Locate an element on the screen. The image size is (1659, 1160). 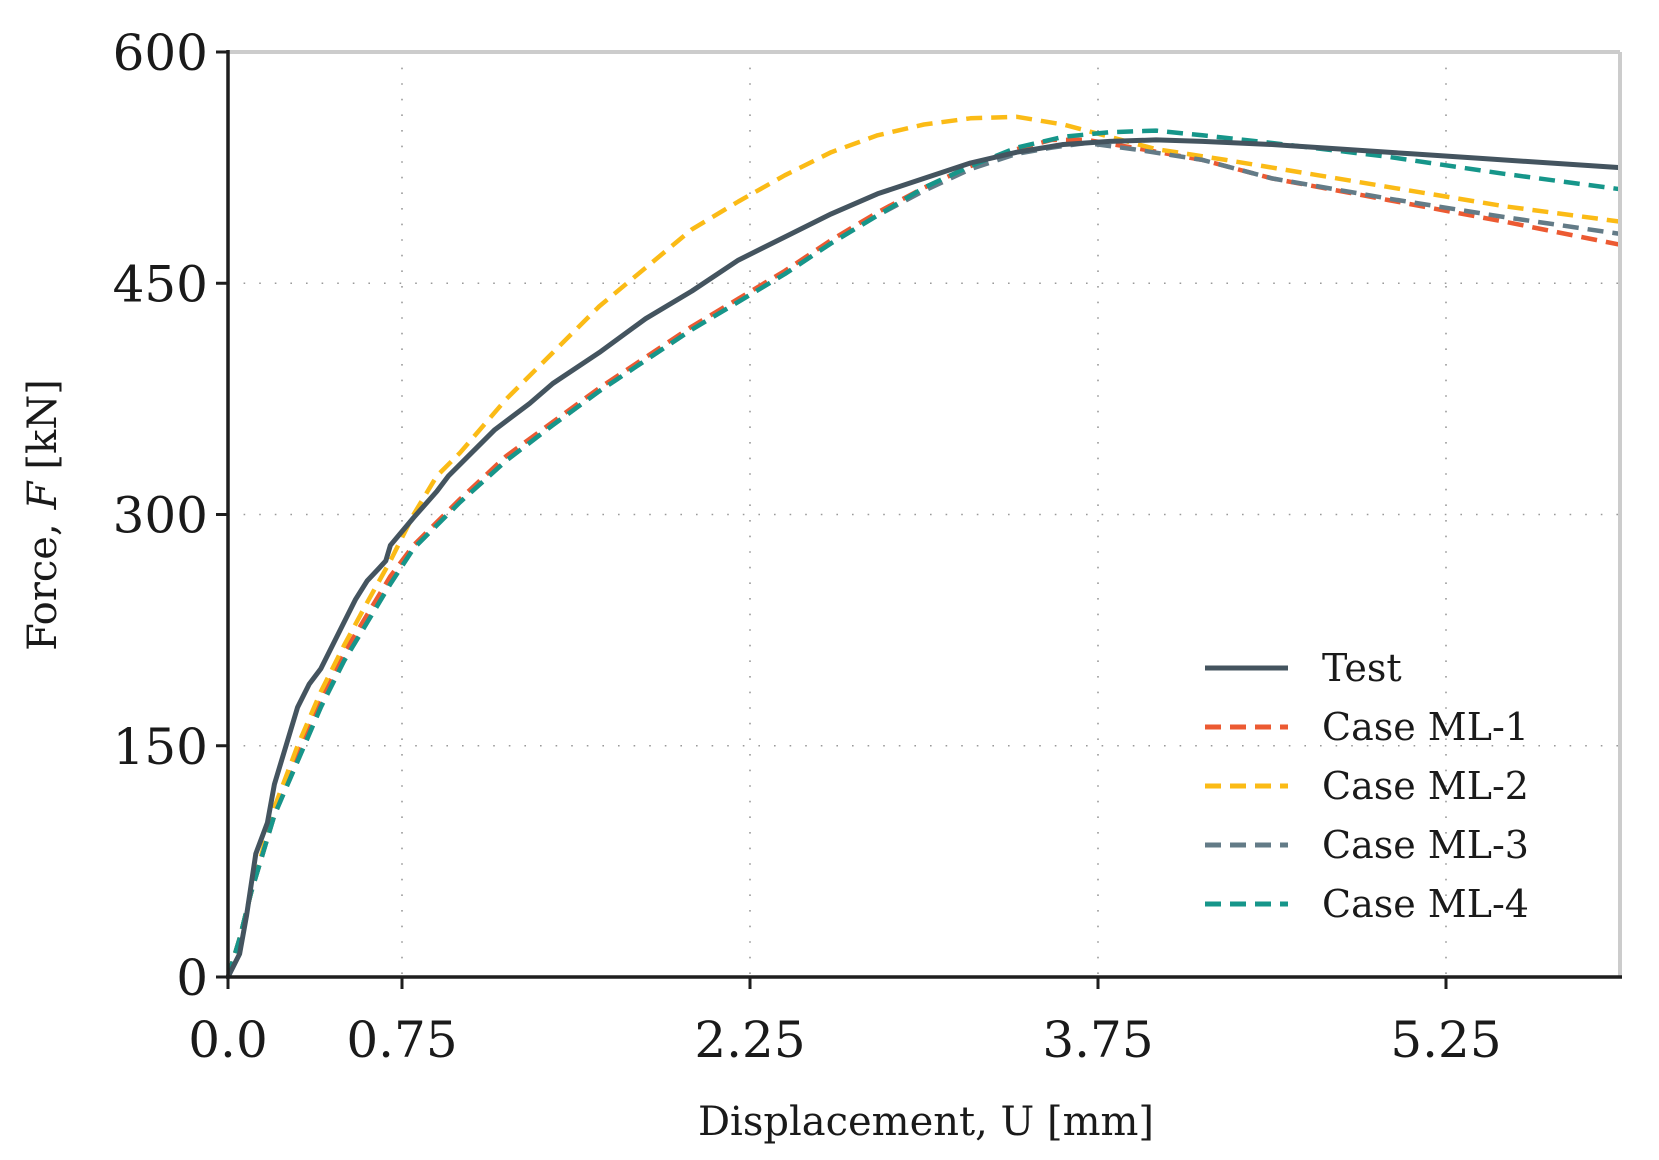
legend-label: Case ML-1 is located at coordinates (1425, 727).